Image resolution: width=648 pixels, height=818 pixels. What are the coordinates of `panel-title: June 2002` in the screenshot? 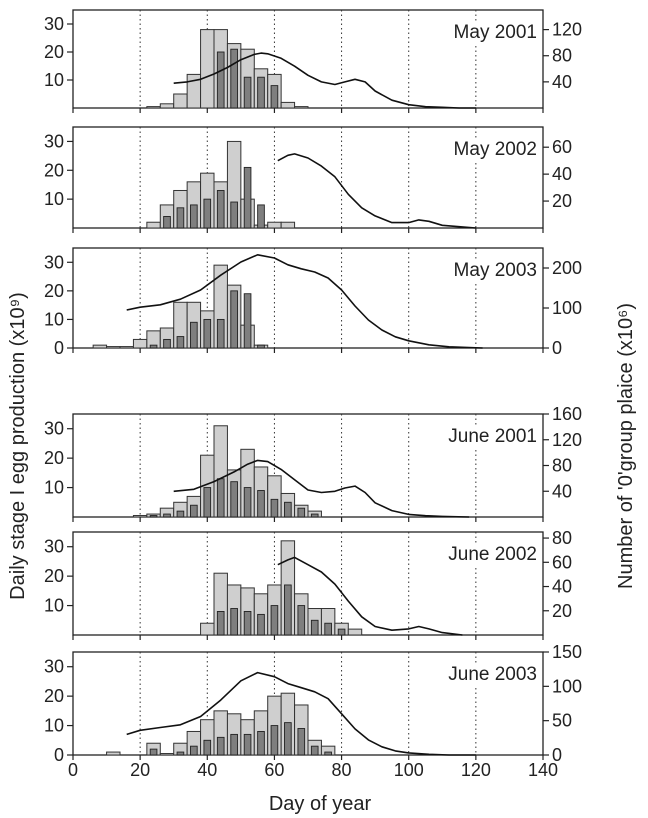 It's located at (492, 554).